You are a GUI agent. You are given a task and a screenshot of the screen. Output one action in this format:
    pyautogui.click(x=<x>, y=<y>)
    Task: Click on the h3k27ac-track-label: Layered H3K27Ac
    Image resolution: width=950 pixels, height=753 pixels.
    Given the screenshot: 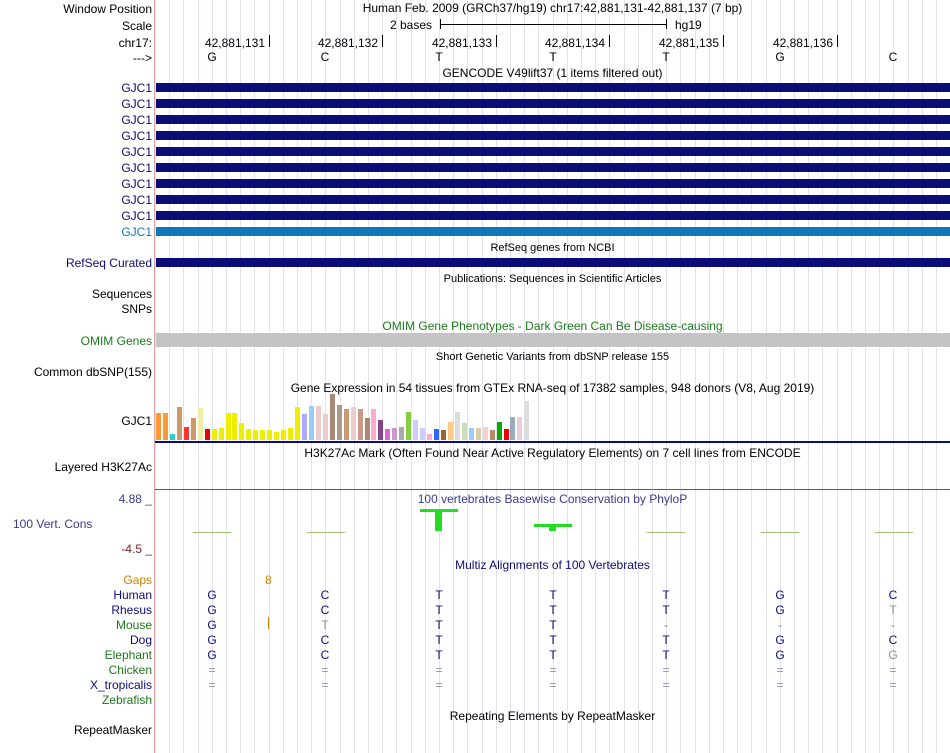 What is the action you would take?
    pyautogui.click(x=103, y=467)
    